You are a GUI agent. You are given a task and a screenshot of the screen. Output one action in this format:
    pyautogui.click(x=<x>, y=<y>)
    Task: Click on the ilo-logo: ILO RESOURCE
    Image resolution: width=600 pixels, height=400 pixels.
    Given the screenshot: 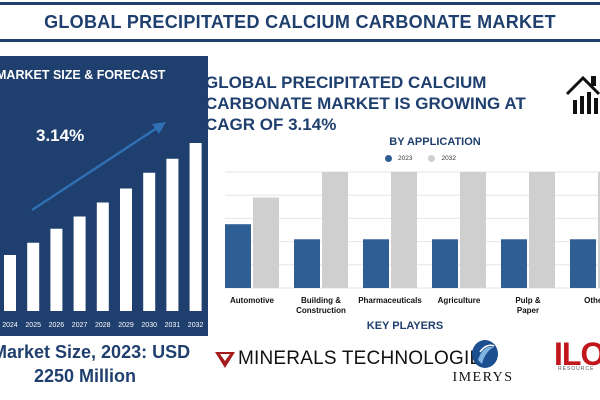 What is the action you would take?
    pyautogui.click(x=577, y=356)
    